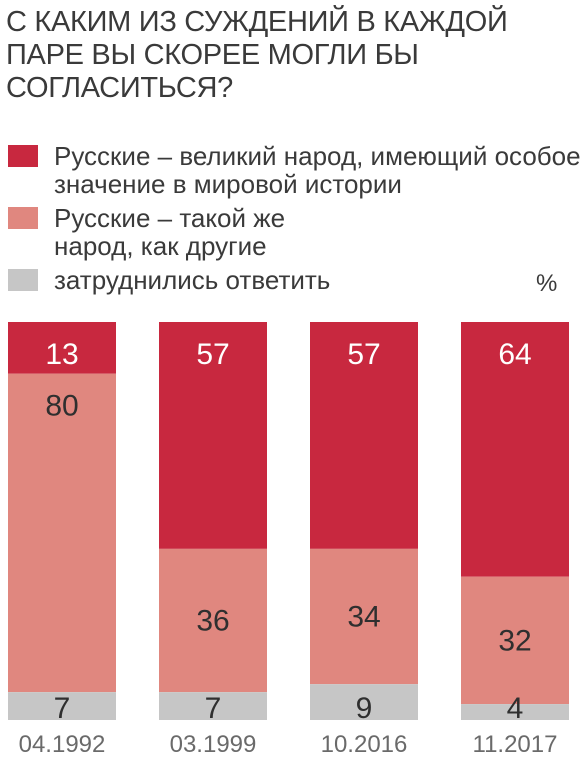 Image resolution: width=586 pixels, height=768 pixels. Describe the element at coordinates (62, 744) in the screenshot. I see `category-label-04.1992: 04.1992` at that location.